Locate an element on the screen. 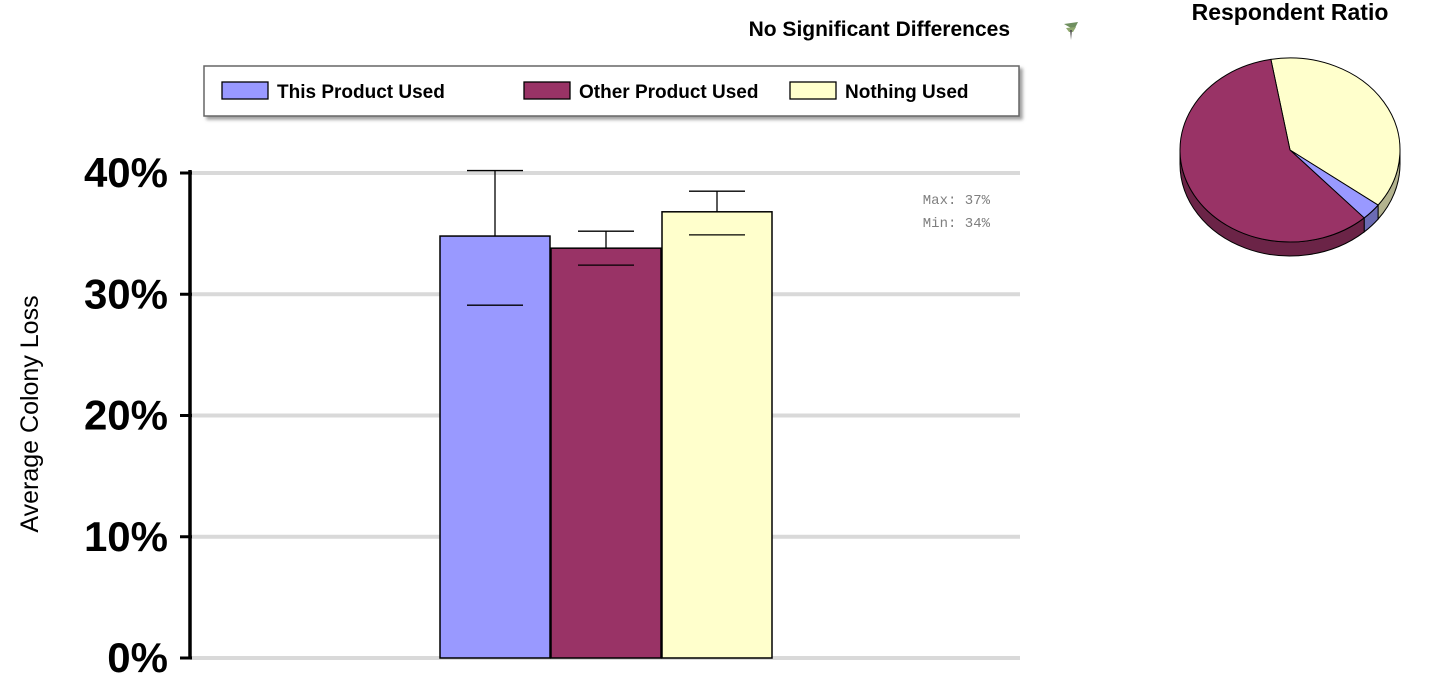 This screenshot has height=676, width=1447. legend-label: Other Product Used is located at coordinates (668, 92).